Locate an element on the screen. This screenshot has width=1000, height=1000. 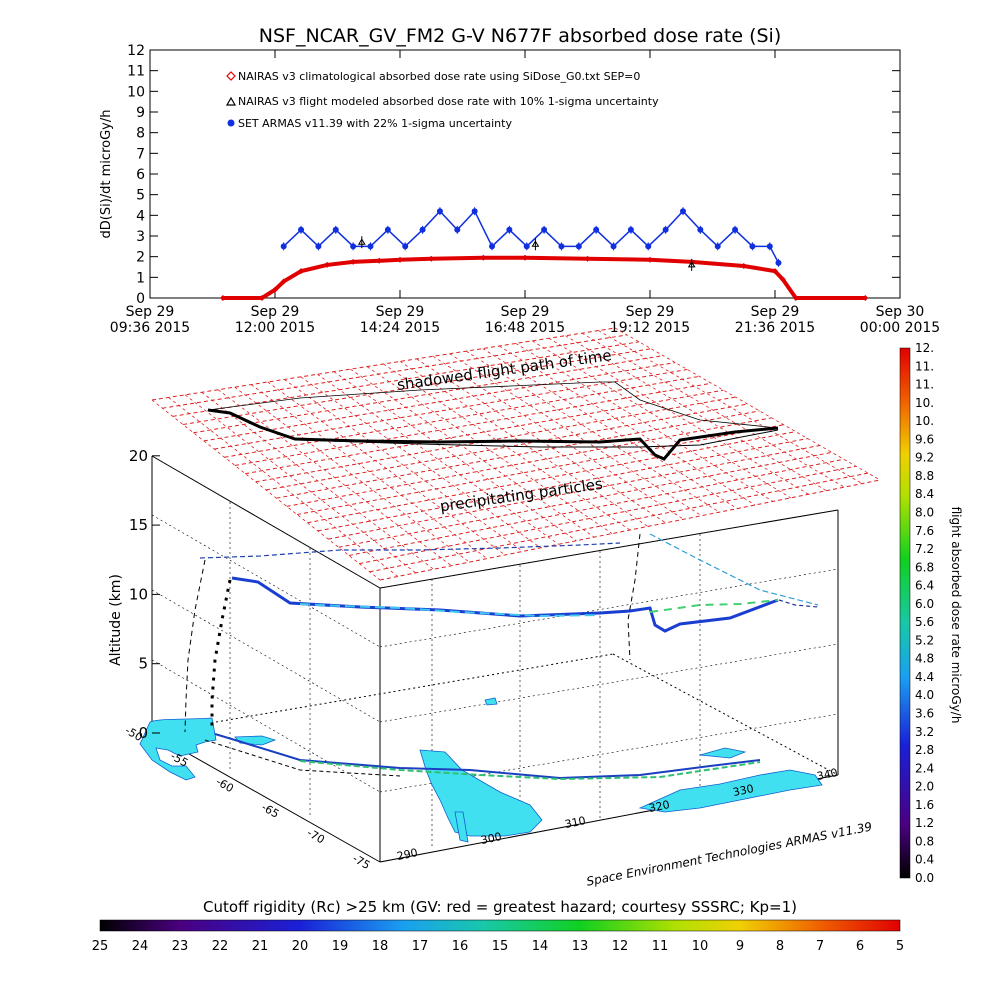
altitude-tick-label: 10 is located at coordinates (138, 594).